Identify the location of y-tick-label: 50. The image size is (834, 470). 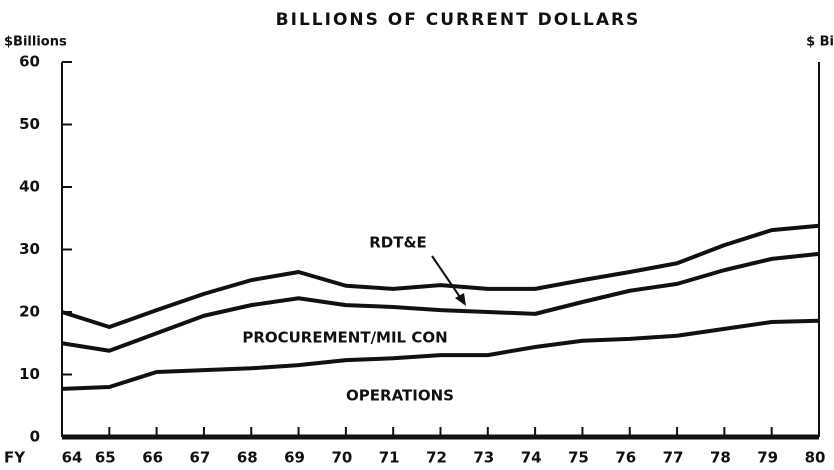
(29, 124).